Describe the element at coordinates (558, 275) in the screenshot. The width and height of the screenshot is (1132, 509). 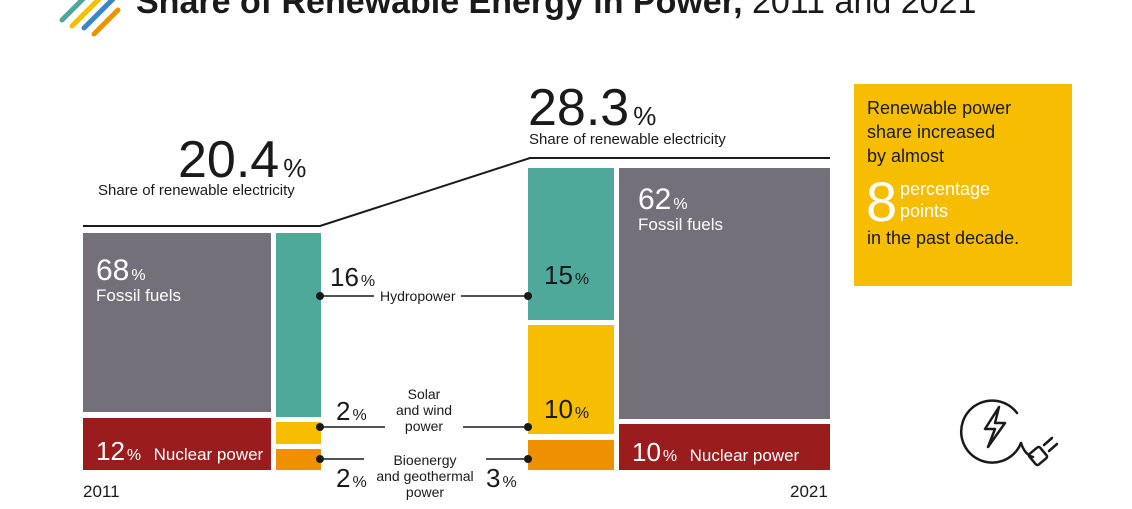
I see `value-2021-hydro: 15` at that location.